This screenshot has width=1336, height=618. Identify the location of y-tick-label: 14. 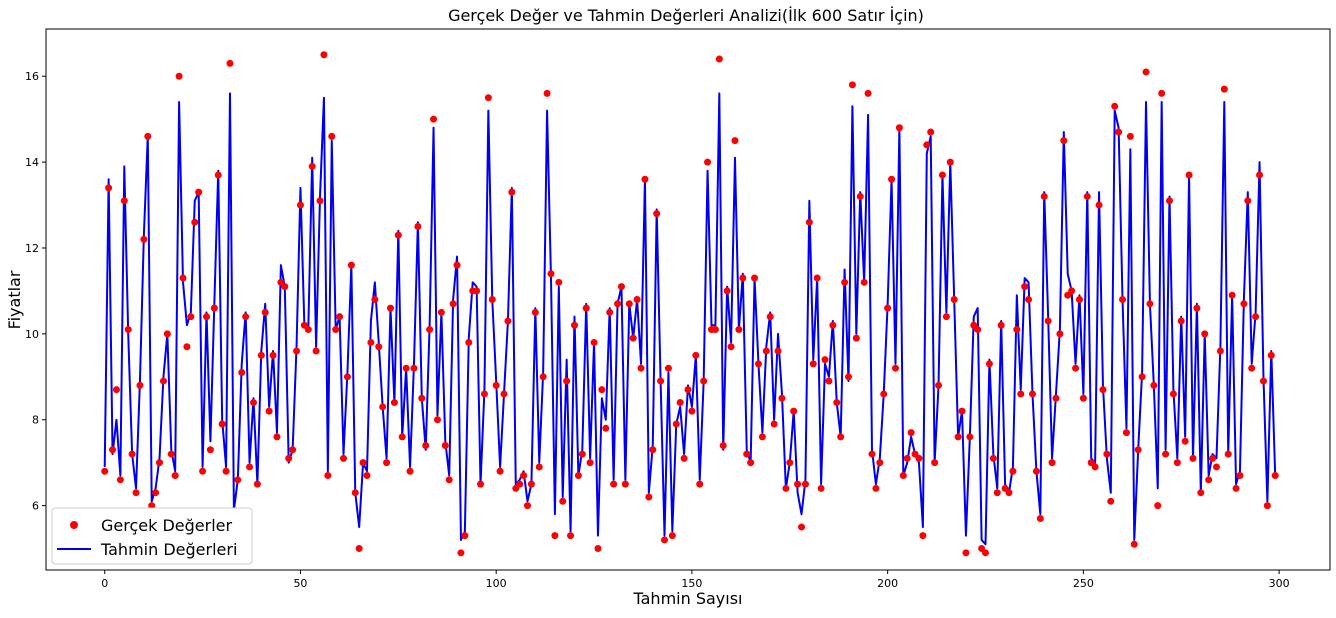
(32, 162).